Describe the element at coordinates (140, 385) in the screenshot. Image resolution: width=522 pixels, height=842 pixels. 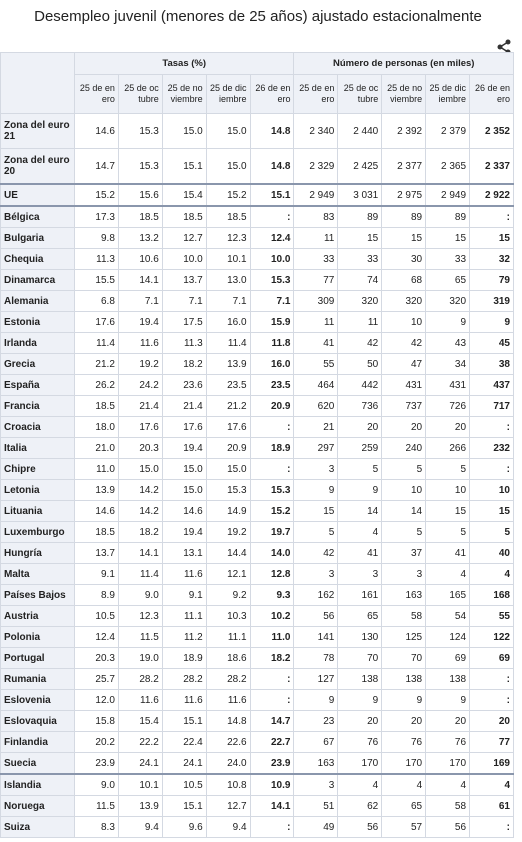
I see `cell: 24.2` at that location.